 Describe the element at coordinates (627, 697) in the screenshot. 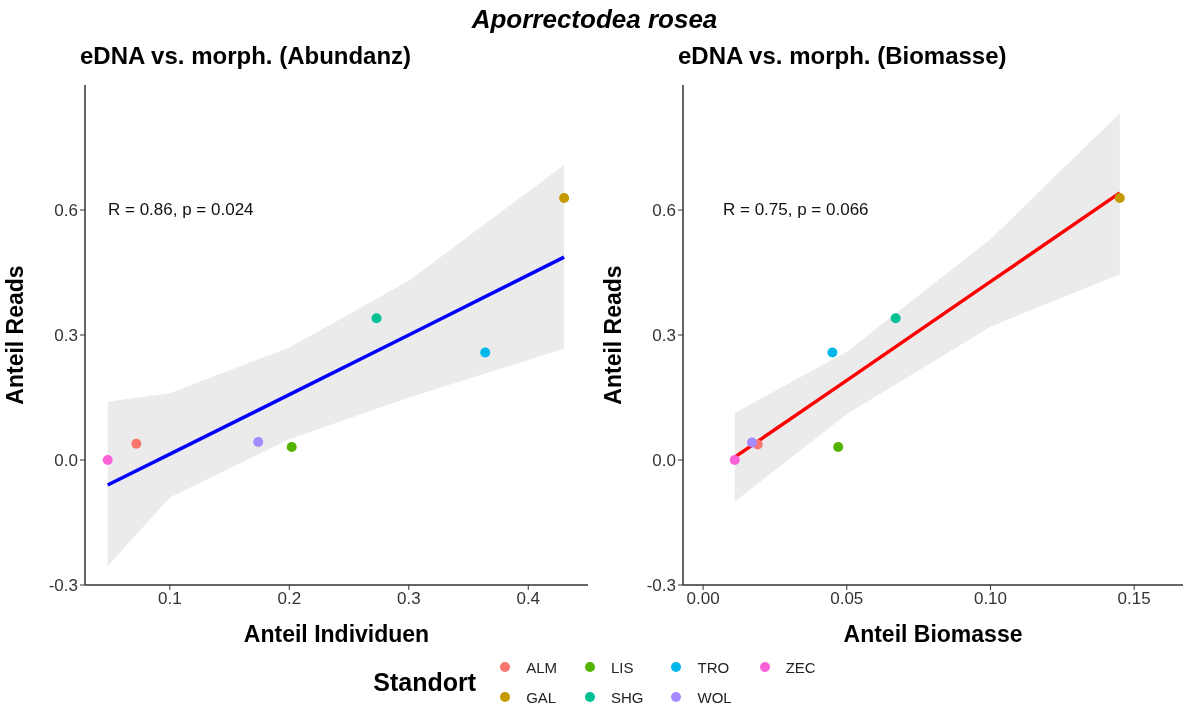

I see `legend-label: SHG` at that location.